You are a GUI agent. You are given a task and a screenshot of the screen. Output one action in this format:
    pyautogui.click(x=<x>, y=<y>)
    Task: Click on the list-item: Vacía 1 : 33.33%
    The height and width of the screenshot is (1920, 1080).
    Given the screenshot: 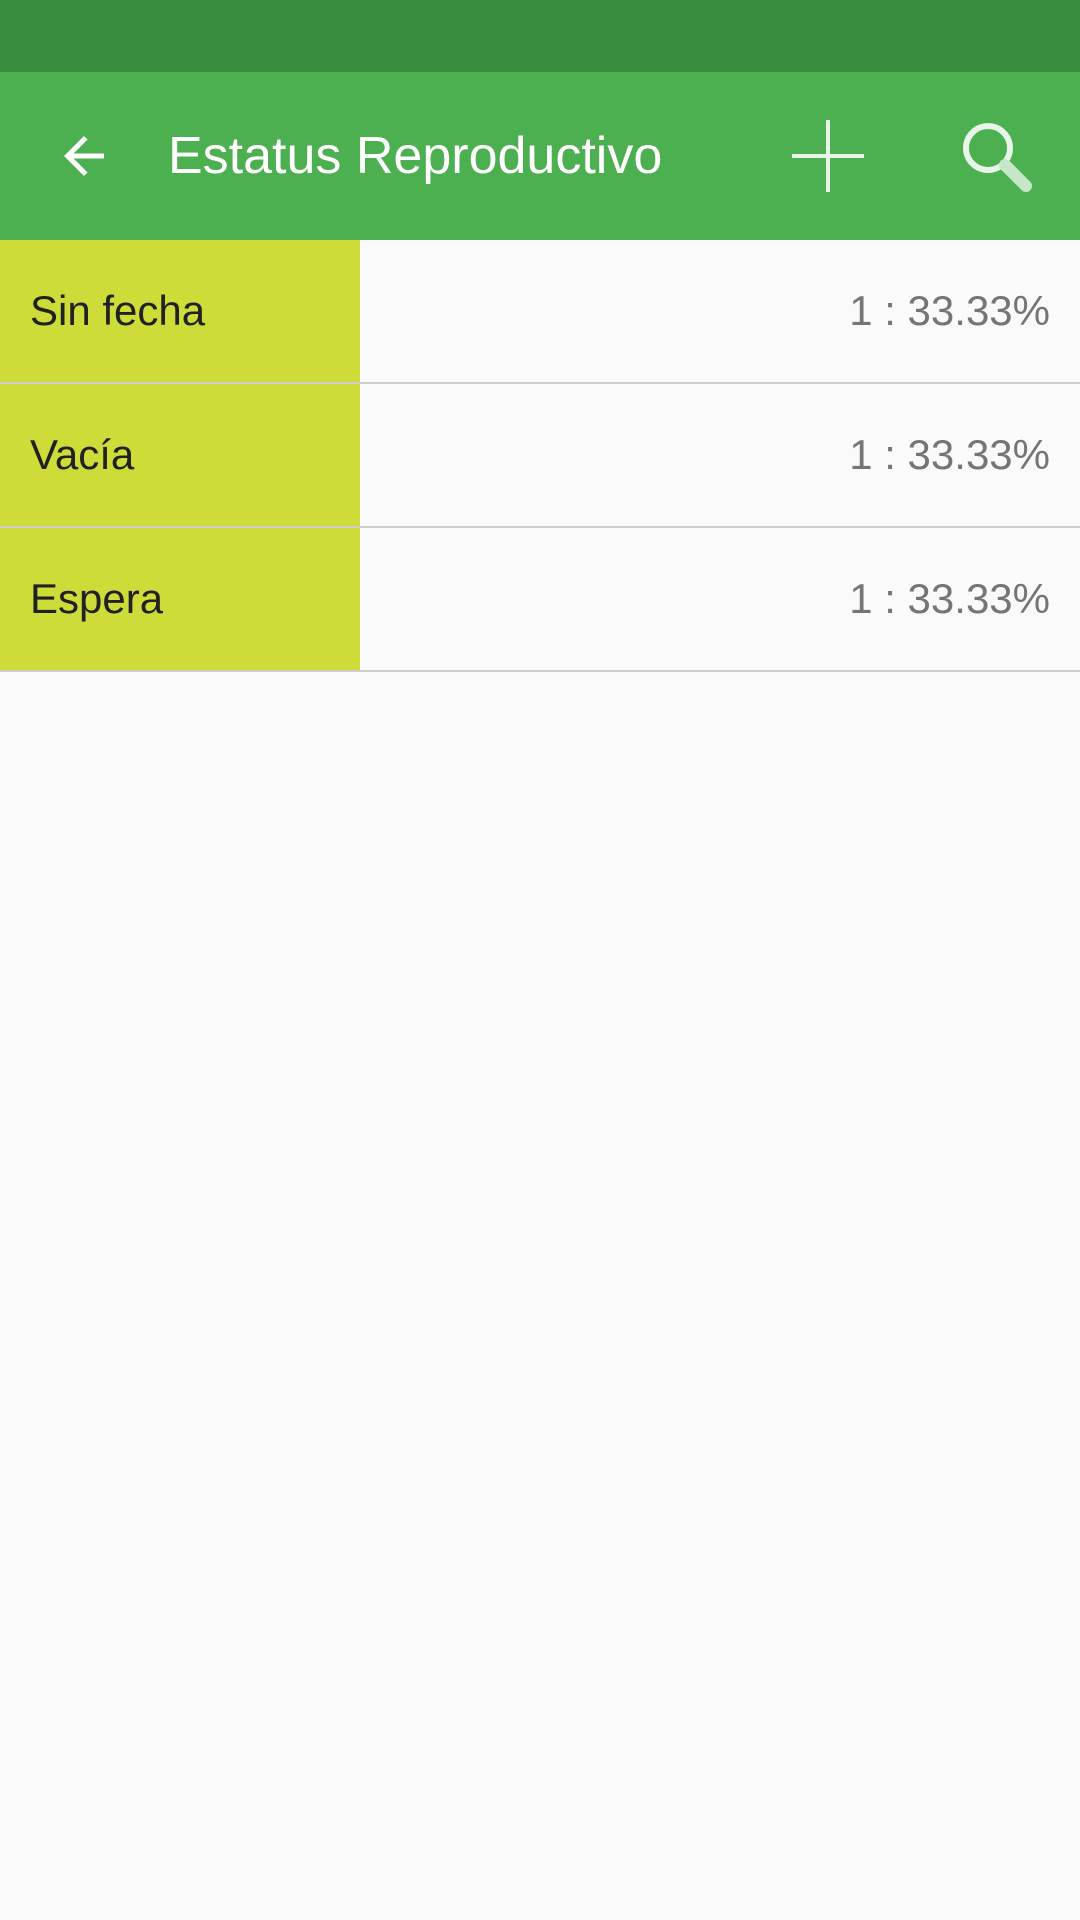 What is the action you would take?
    pyautogui.click(x=540, y=456)
    